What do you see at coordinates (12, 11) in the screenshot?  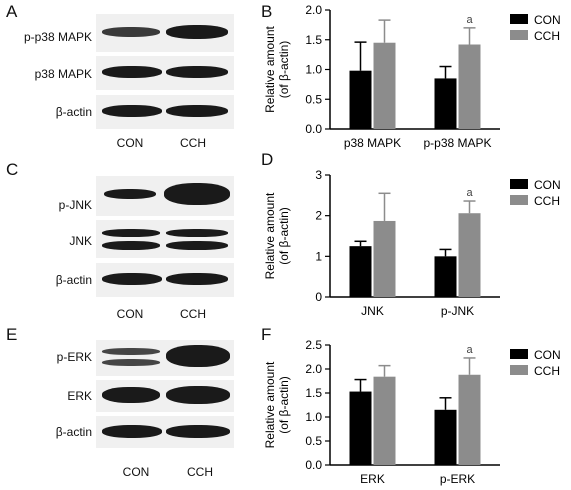 I see `panel-letter-a: A` at bounding box center [12, 11].